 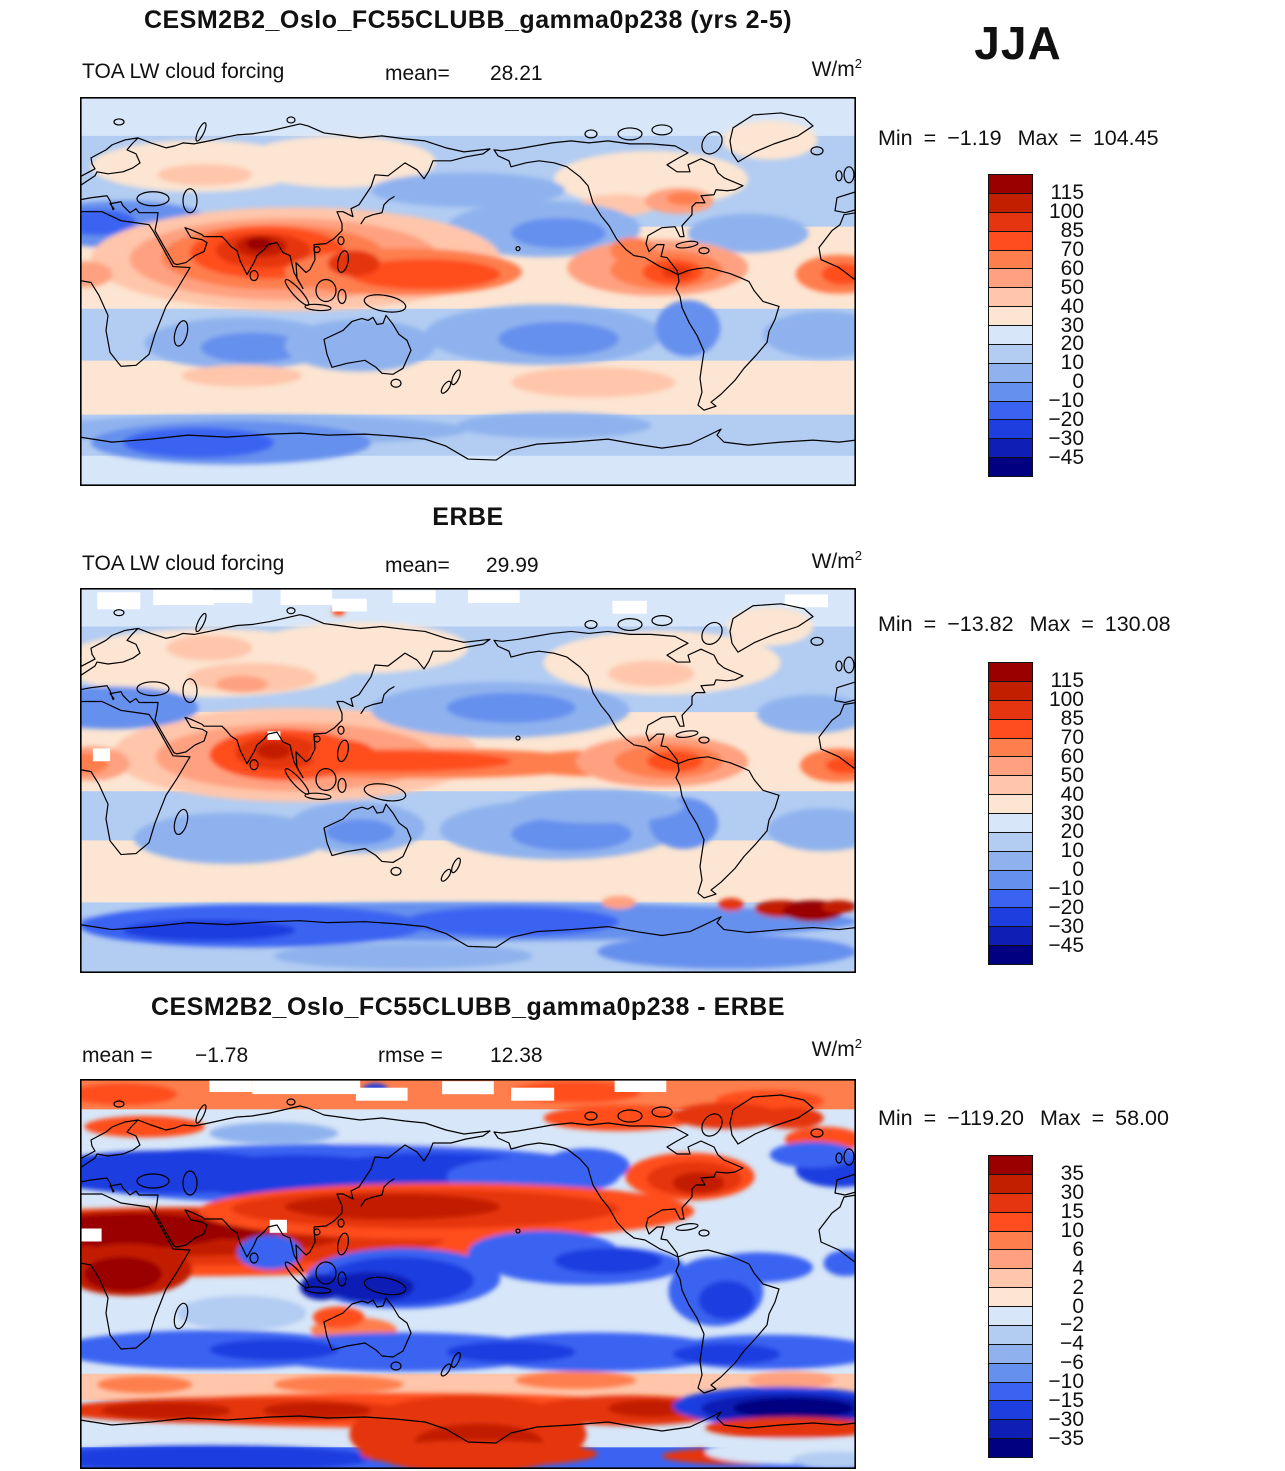 I want to click on panel-diff-mean-value: −1.78, so click(x=222, y=1055).